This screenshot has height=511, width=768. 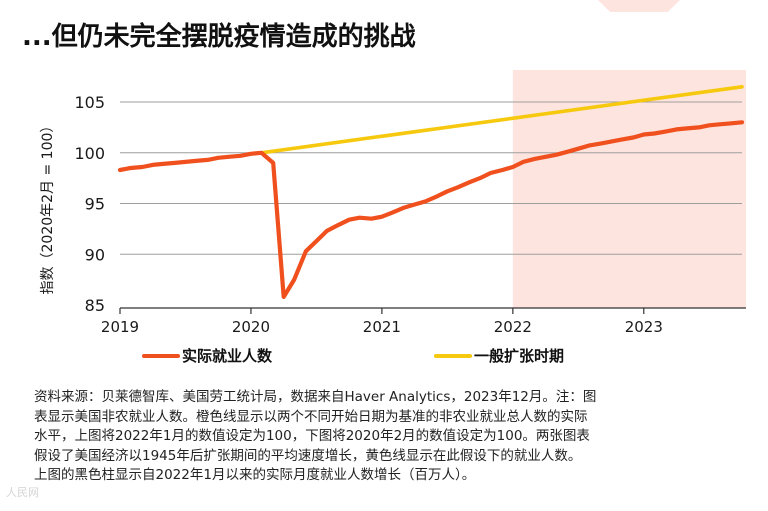 What do you see at coordinates (95, 305) in the screenshot?
I see `y-tick-label-85: 85` at bounding box center [95, 305].